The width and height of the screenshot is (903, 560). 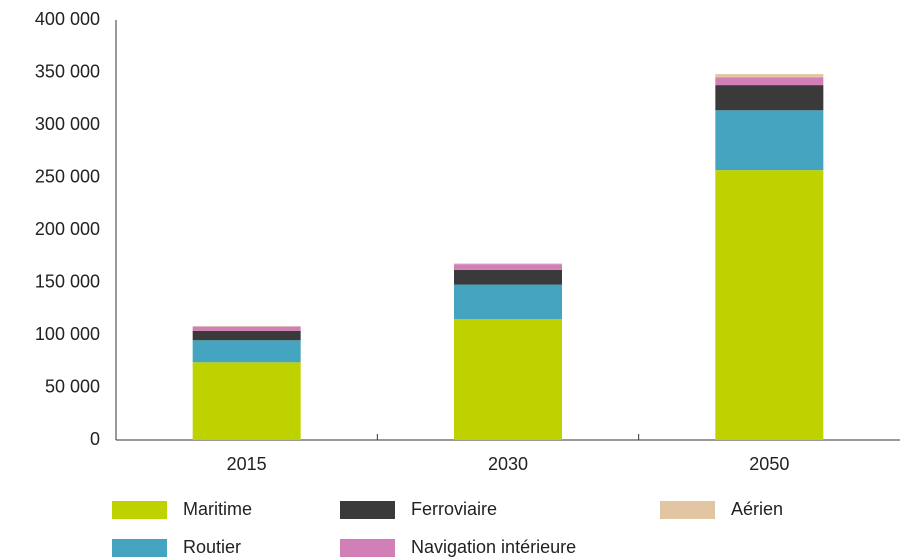 What do you see at coordinates (769, 464) in the screenshot?
I see `x-tick-label: 2050` at bounding box center [769, 464].